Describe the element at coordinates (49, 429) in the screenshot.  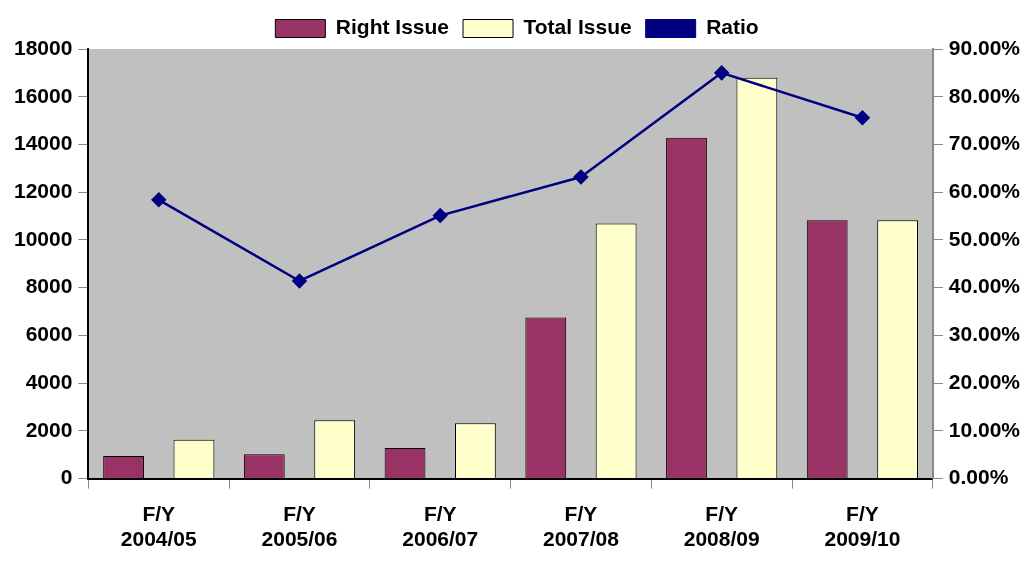
I see `y-tick-label: 2000` at that location.